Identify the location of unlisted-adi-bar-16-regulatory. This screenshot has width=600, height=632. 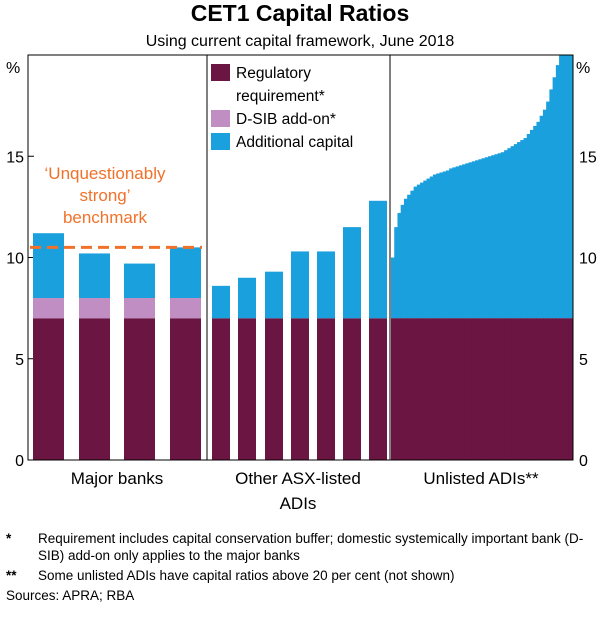
(441, 389).